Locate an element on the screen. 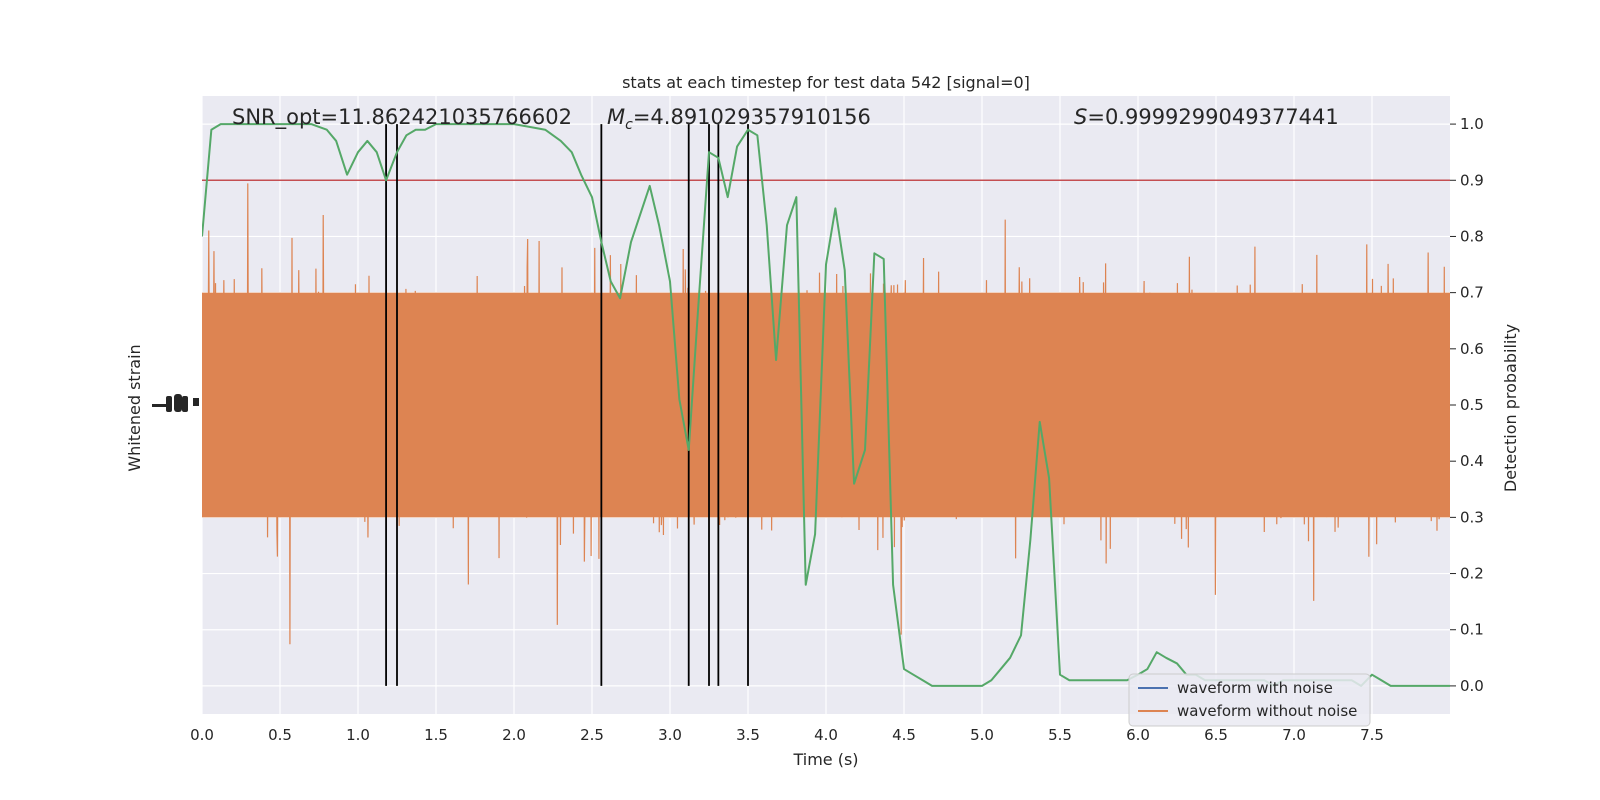 This screenshot has height=800, width=1600. x-tick-label: 0.5 is located at coordinates (280, 735).